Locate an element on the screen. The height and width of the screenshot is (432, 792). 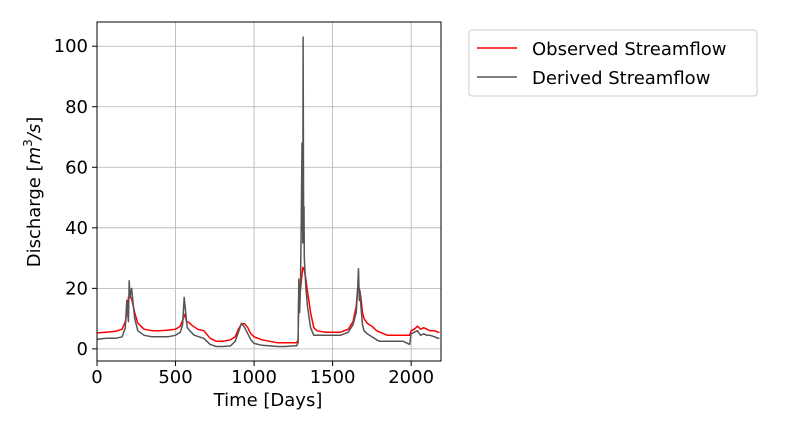
legend-box is located at coordinates (613, 63).